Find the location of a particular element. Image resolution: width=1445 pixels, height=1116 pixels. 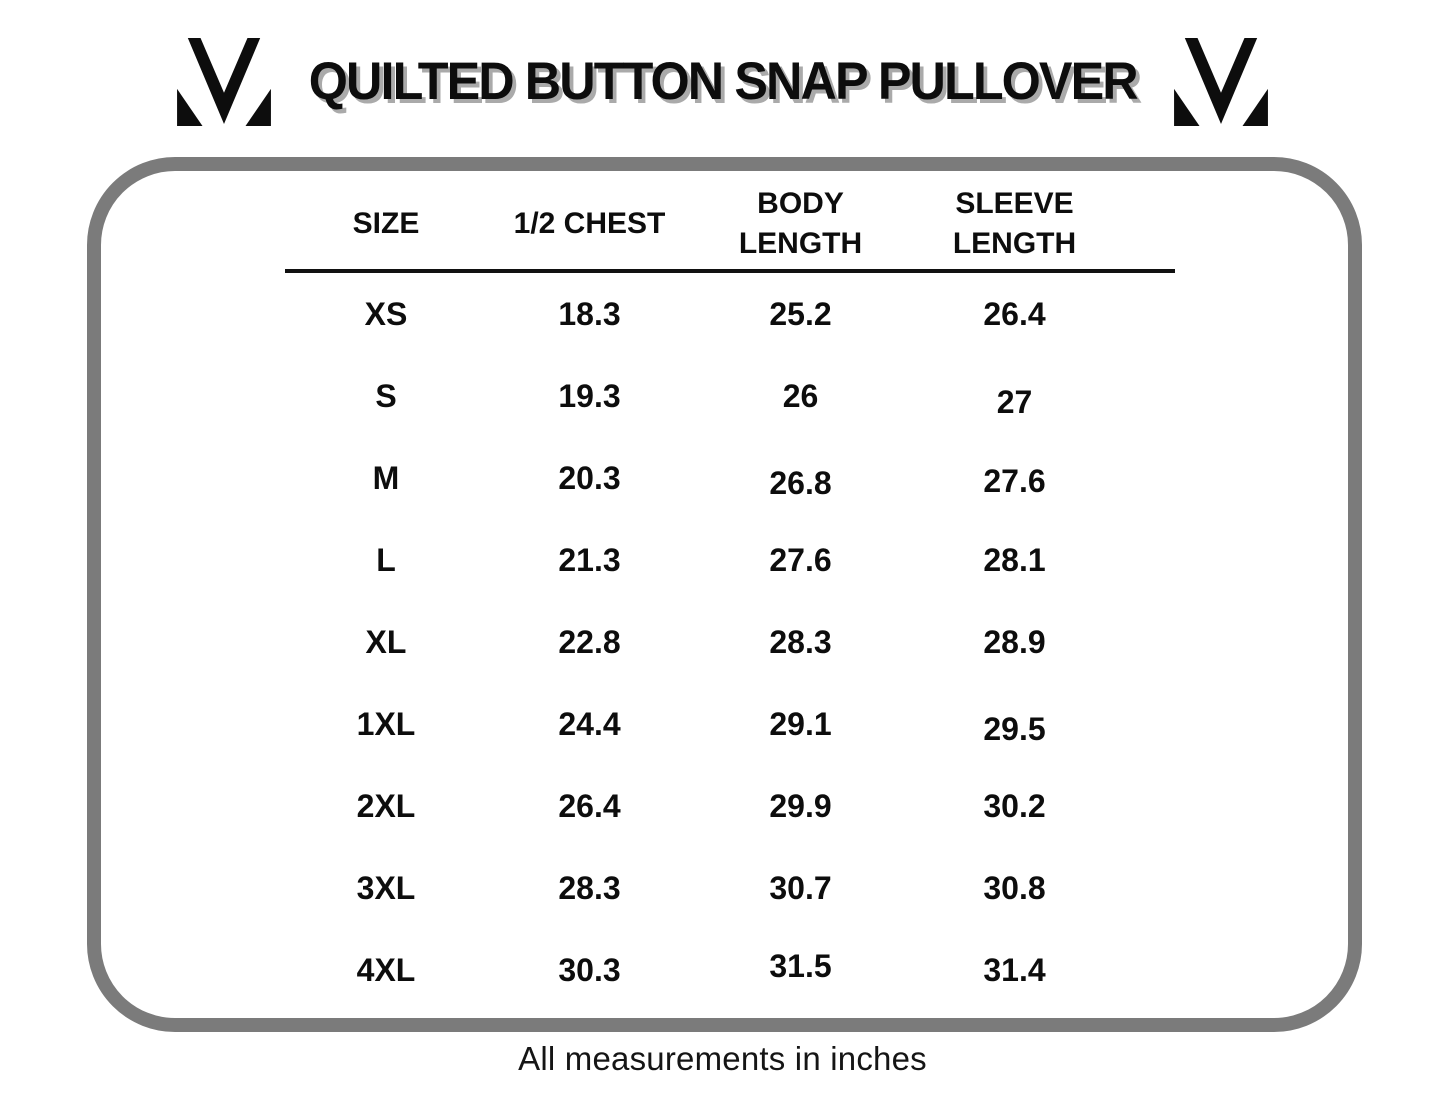

half-chest-value: 26.4 is located at coordinates (589, 805).